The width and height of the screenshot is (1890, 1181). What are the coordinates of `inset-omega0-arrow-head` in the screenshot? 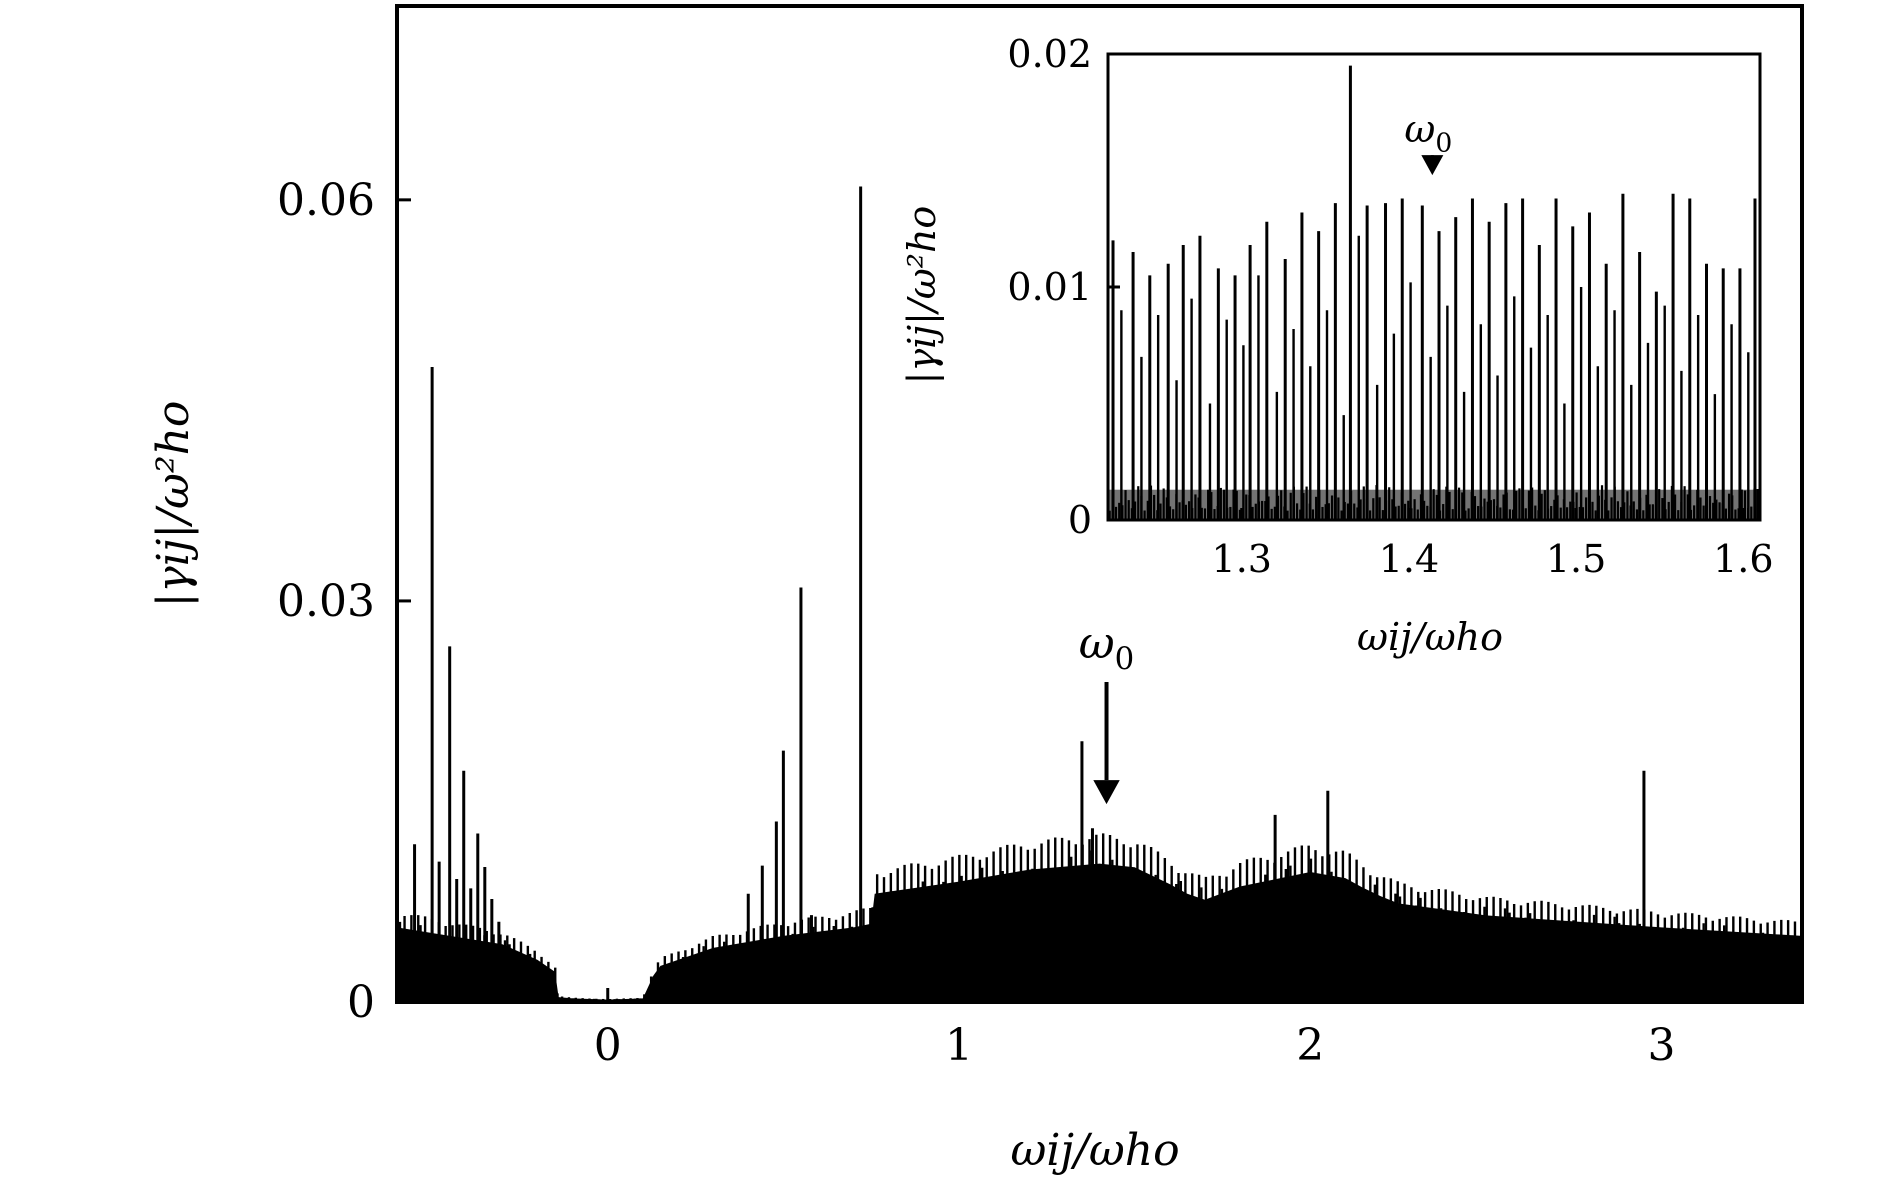 It's located at (1432, 165).